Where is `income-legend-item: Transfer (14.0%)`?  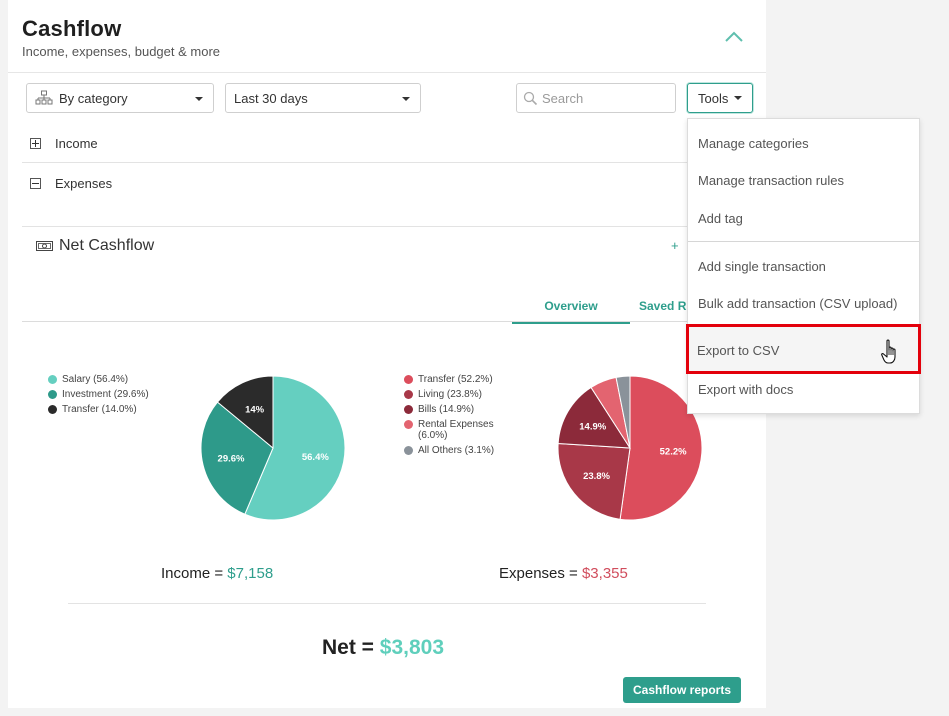
income-legend-item: Transfer (14.0%) is located at coordinates (98, 409).